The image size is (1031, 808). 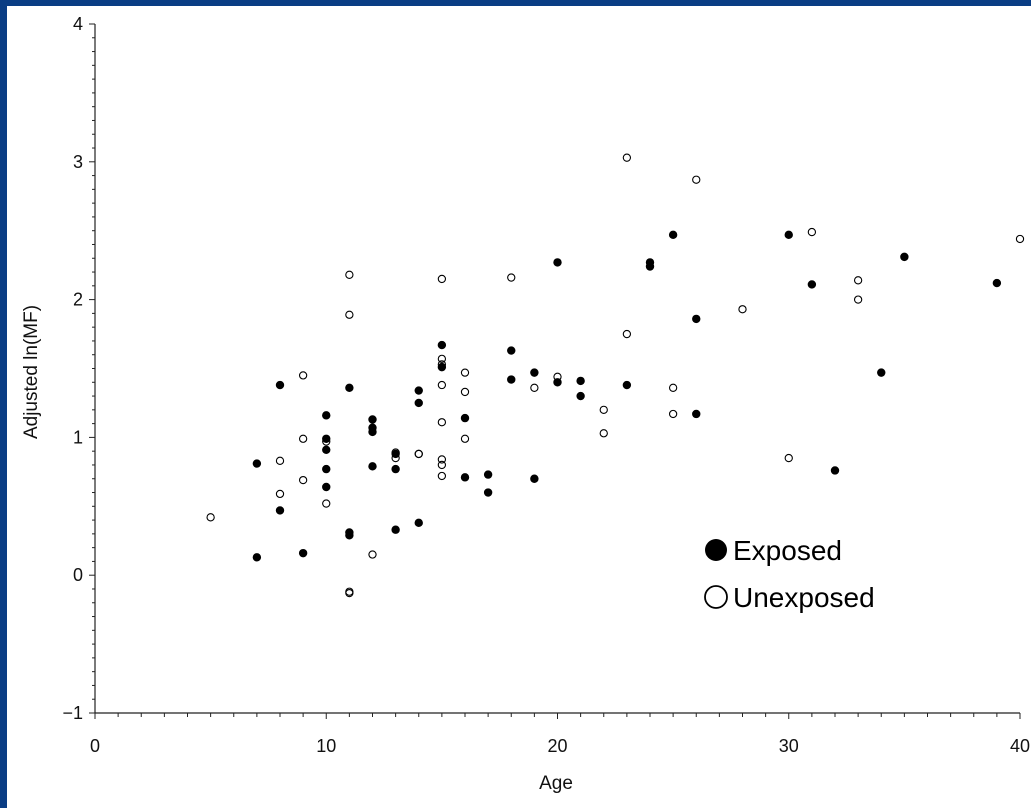 What do you see at coordinates (787, 550) in the screenshot?
I see `legend-label-exposed: Exposed` at bounding box center [787, 550].